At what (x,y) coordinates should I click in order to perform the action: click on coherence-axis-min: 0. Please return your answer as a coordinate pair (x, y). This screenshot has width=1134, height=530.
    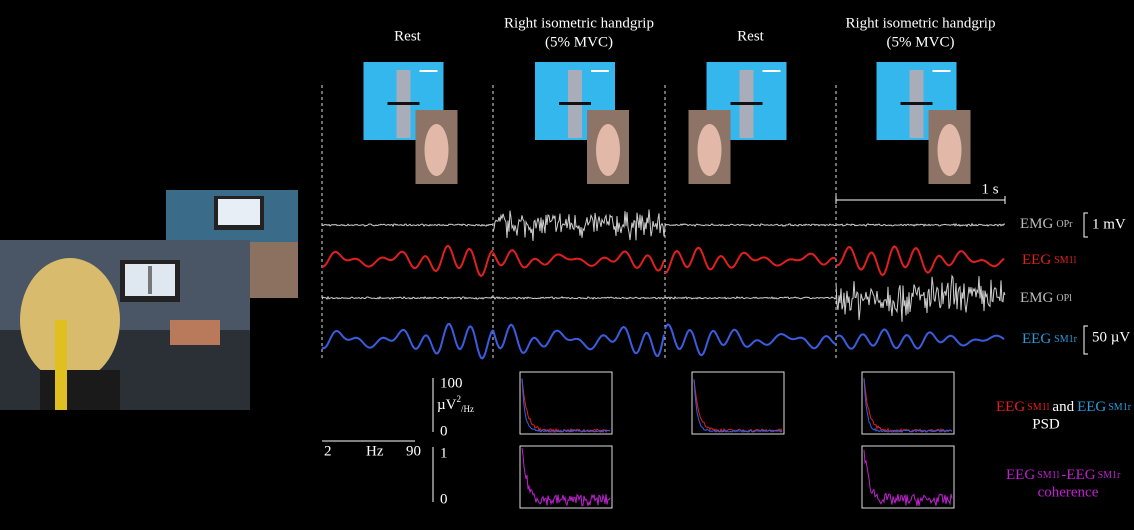
    Looking at the image, I should click on (444, 499).